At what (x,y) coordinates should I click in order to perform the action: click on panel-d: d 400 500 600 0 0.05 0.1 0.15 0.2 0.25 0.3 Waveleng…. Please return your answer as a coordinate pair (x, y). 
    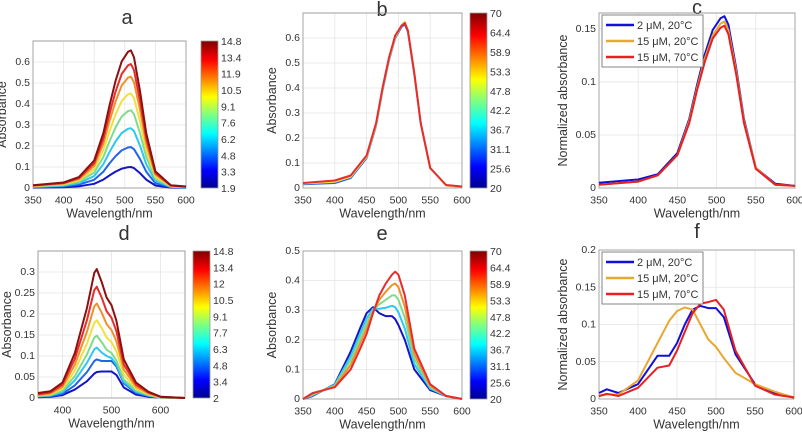
    Looking at the image, I should click on (117, 327).